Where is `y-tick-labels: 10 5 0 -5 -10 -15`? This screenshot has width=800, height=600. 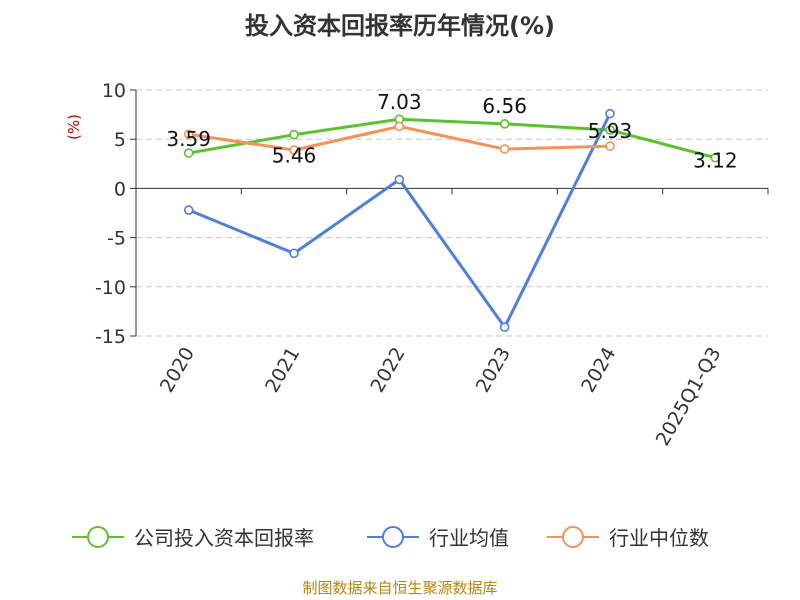 y-tick-labels: 10 5 0 -5 -10 -15 is located at coordinates (110, 214).